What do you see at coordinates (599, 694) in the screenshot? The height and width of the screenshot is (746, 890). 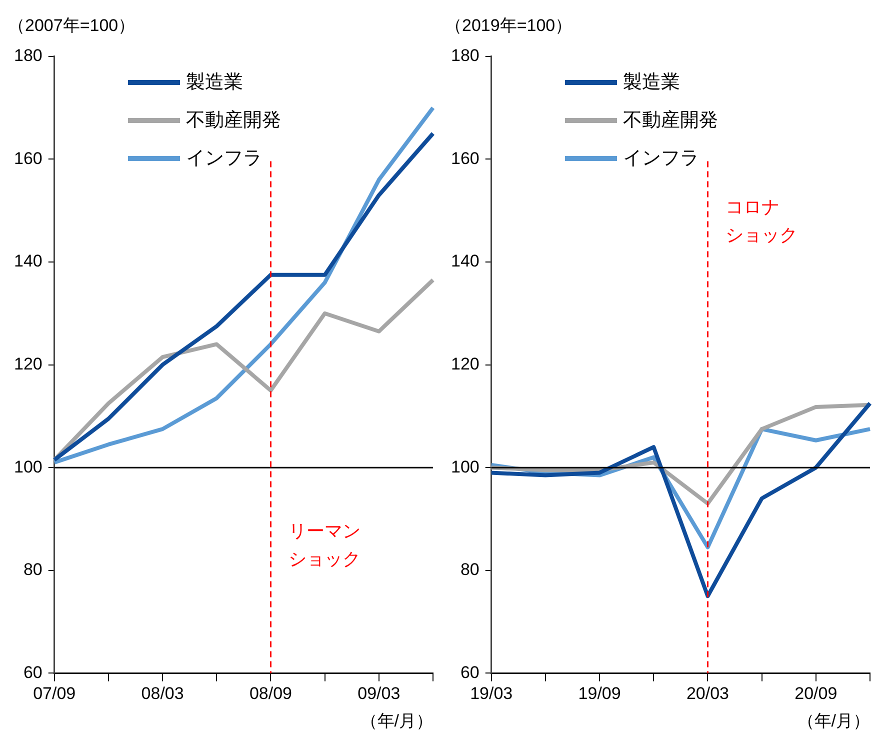 I see `x-tick-label: 19/09` at bounding box center [599, 694].